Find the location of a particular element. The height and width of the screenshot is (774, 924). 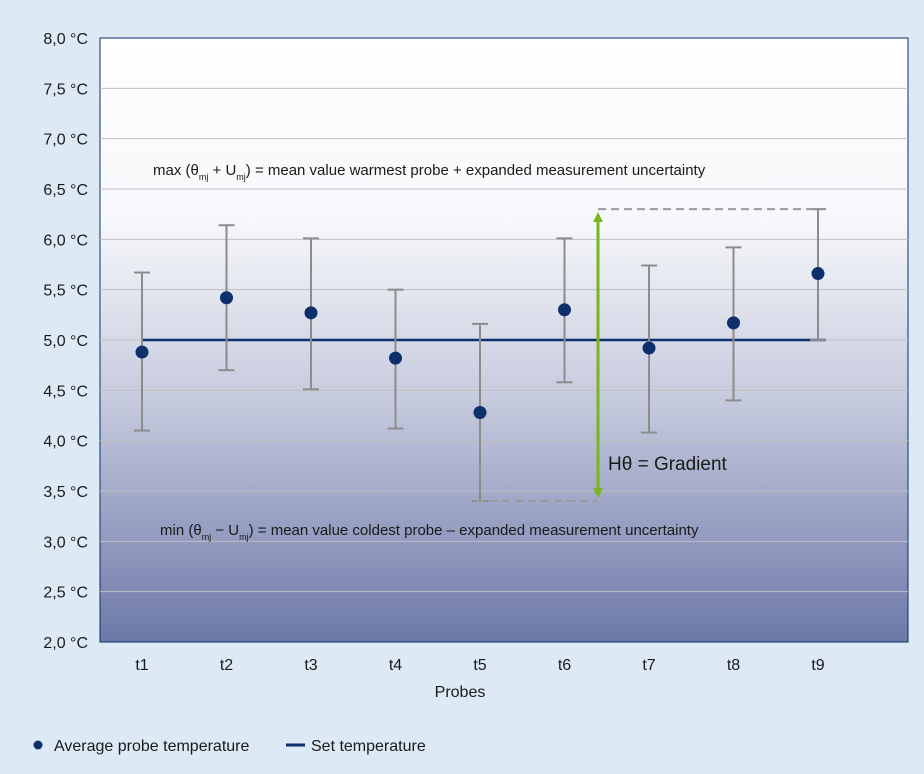

x-tick-label: t4 is located at coordinates (395, 665).